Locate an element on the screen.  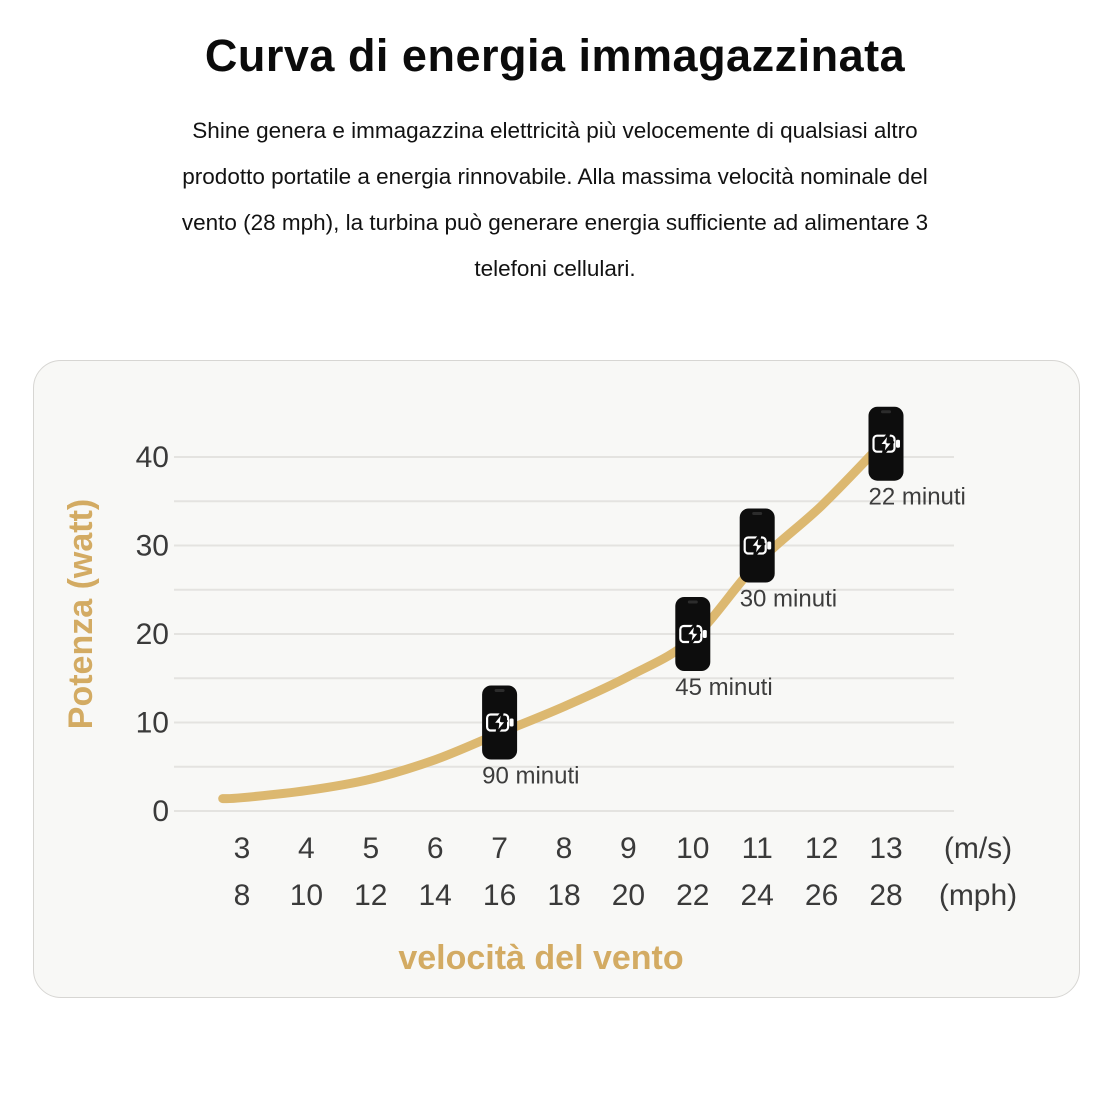
x-tick-label-ms: 9 is located at coordinates (628, 848).